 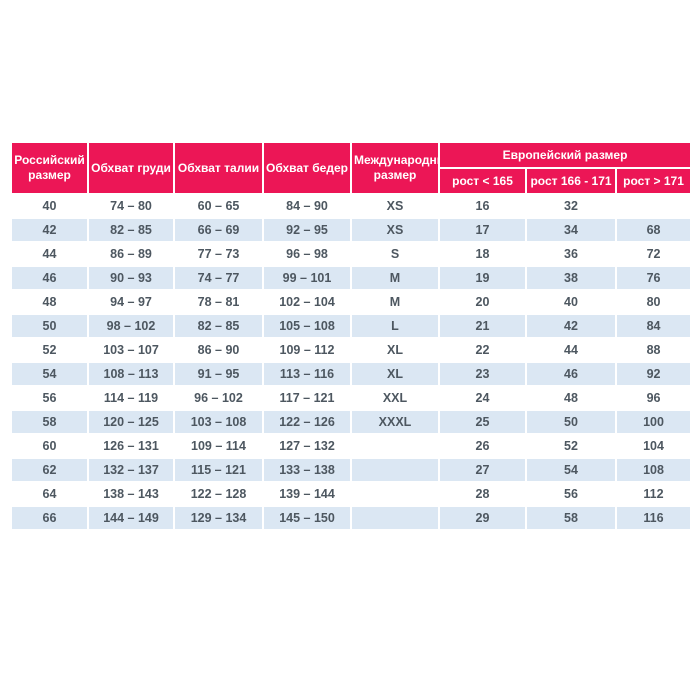 What do you see at coordinates (307, 470) in the screenshot?
I see `table-cell: 133 – 138` at bounding box center [307, 470].